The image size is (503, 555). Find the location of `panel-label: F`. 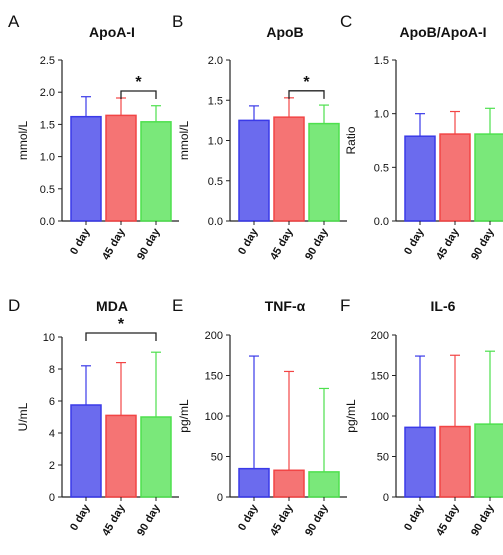

panel-label: F is located at coordinates (345, 305).